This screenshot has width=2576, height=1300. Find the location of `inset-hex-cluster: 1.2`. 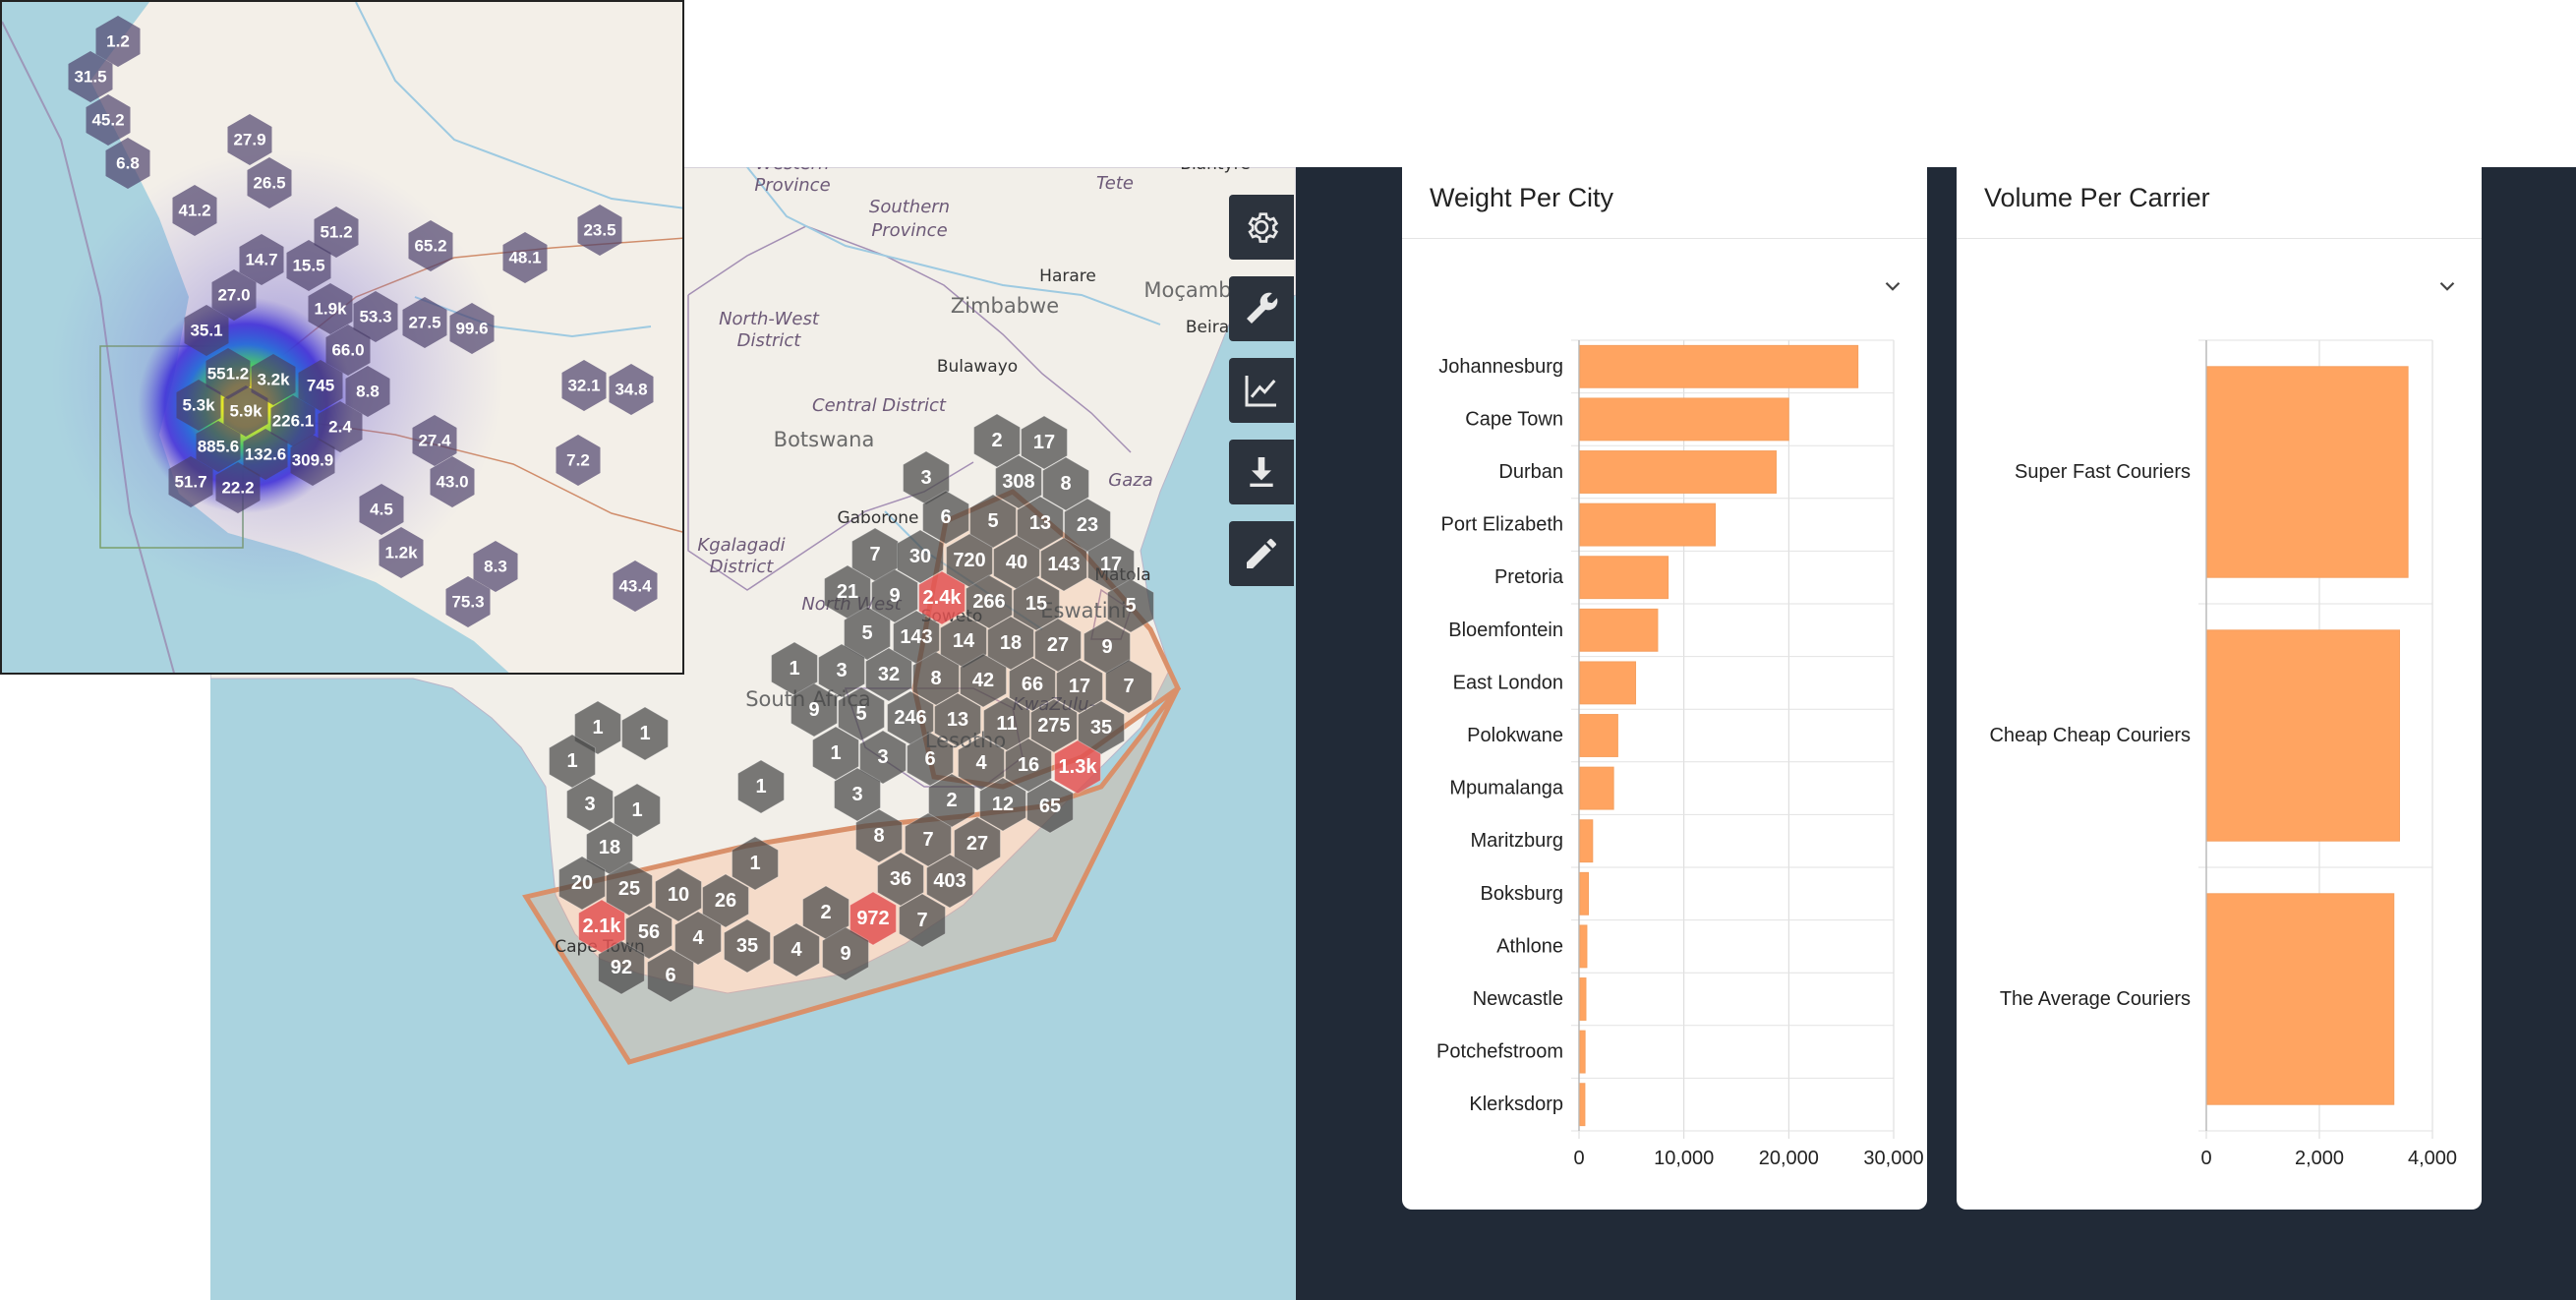

inset-hex-cluster: 1.2 is located at coordinates (118, 41).